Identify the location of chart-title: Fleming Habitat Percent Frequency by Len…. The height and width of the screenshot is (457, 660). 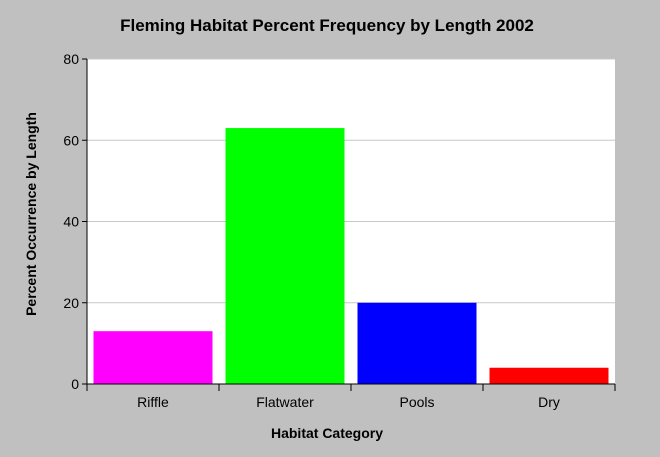
(327, 25).